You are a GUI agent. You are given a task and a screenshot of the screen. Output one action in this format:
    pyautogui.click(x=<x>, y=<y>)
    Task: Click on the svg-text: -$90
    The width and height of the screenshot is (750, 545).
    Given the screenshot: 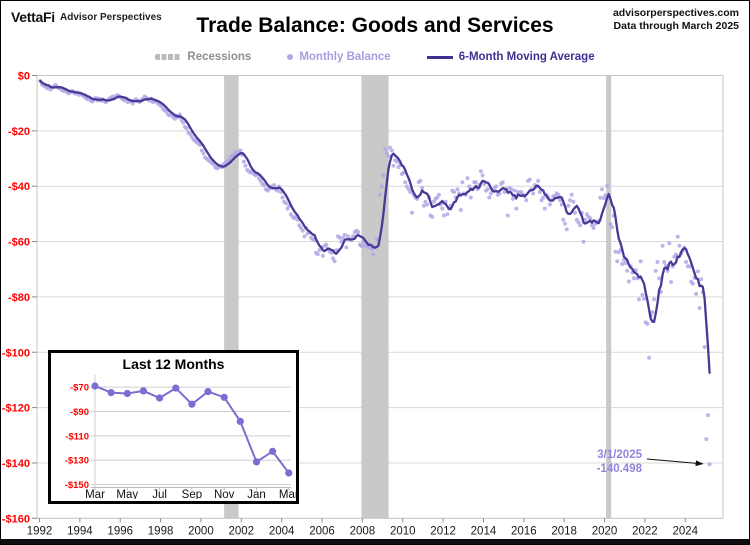 What is the action you would take?
    pyautogui.click(x=79, y=412)
    